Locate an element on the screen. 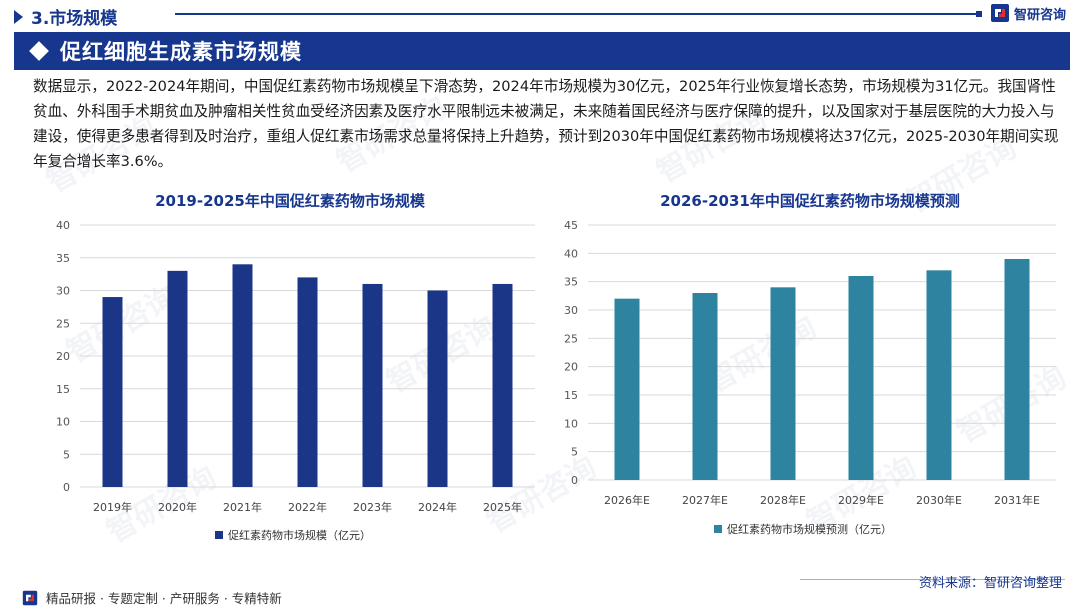  chart-2-y-tick-label: 0 is located at coordinates (574, 480).